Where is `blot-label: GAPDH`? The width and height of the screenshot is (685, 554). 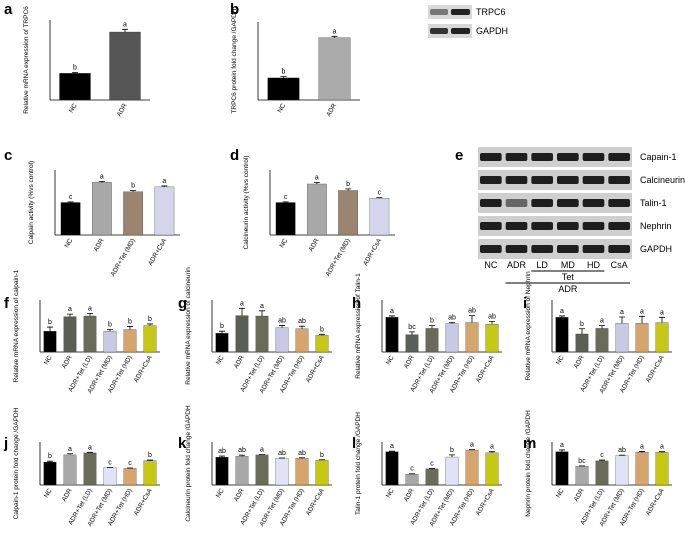
blot-label: GAPDH is located at coordinates (492, 31).